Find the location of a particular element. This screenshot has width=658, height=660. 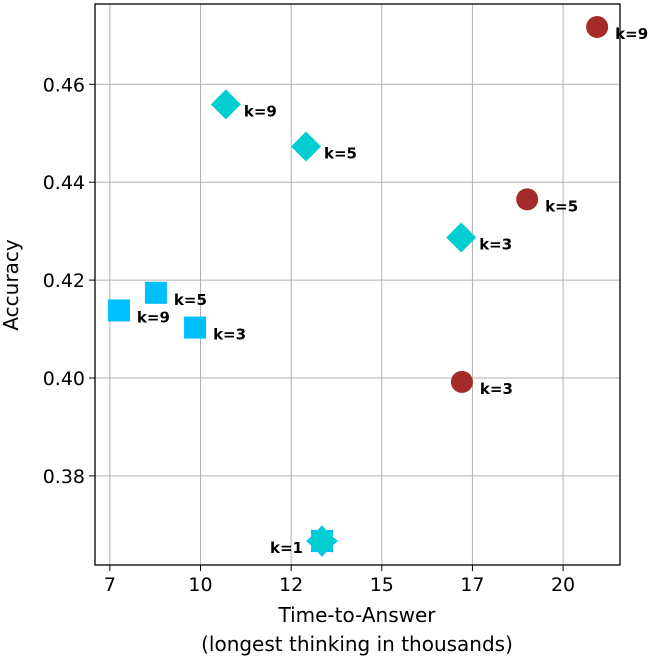

x-axis-label-line2: (longest thinking in thousands) is located at coordinates (357, 644).